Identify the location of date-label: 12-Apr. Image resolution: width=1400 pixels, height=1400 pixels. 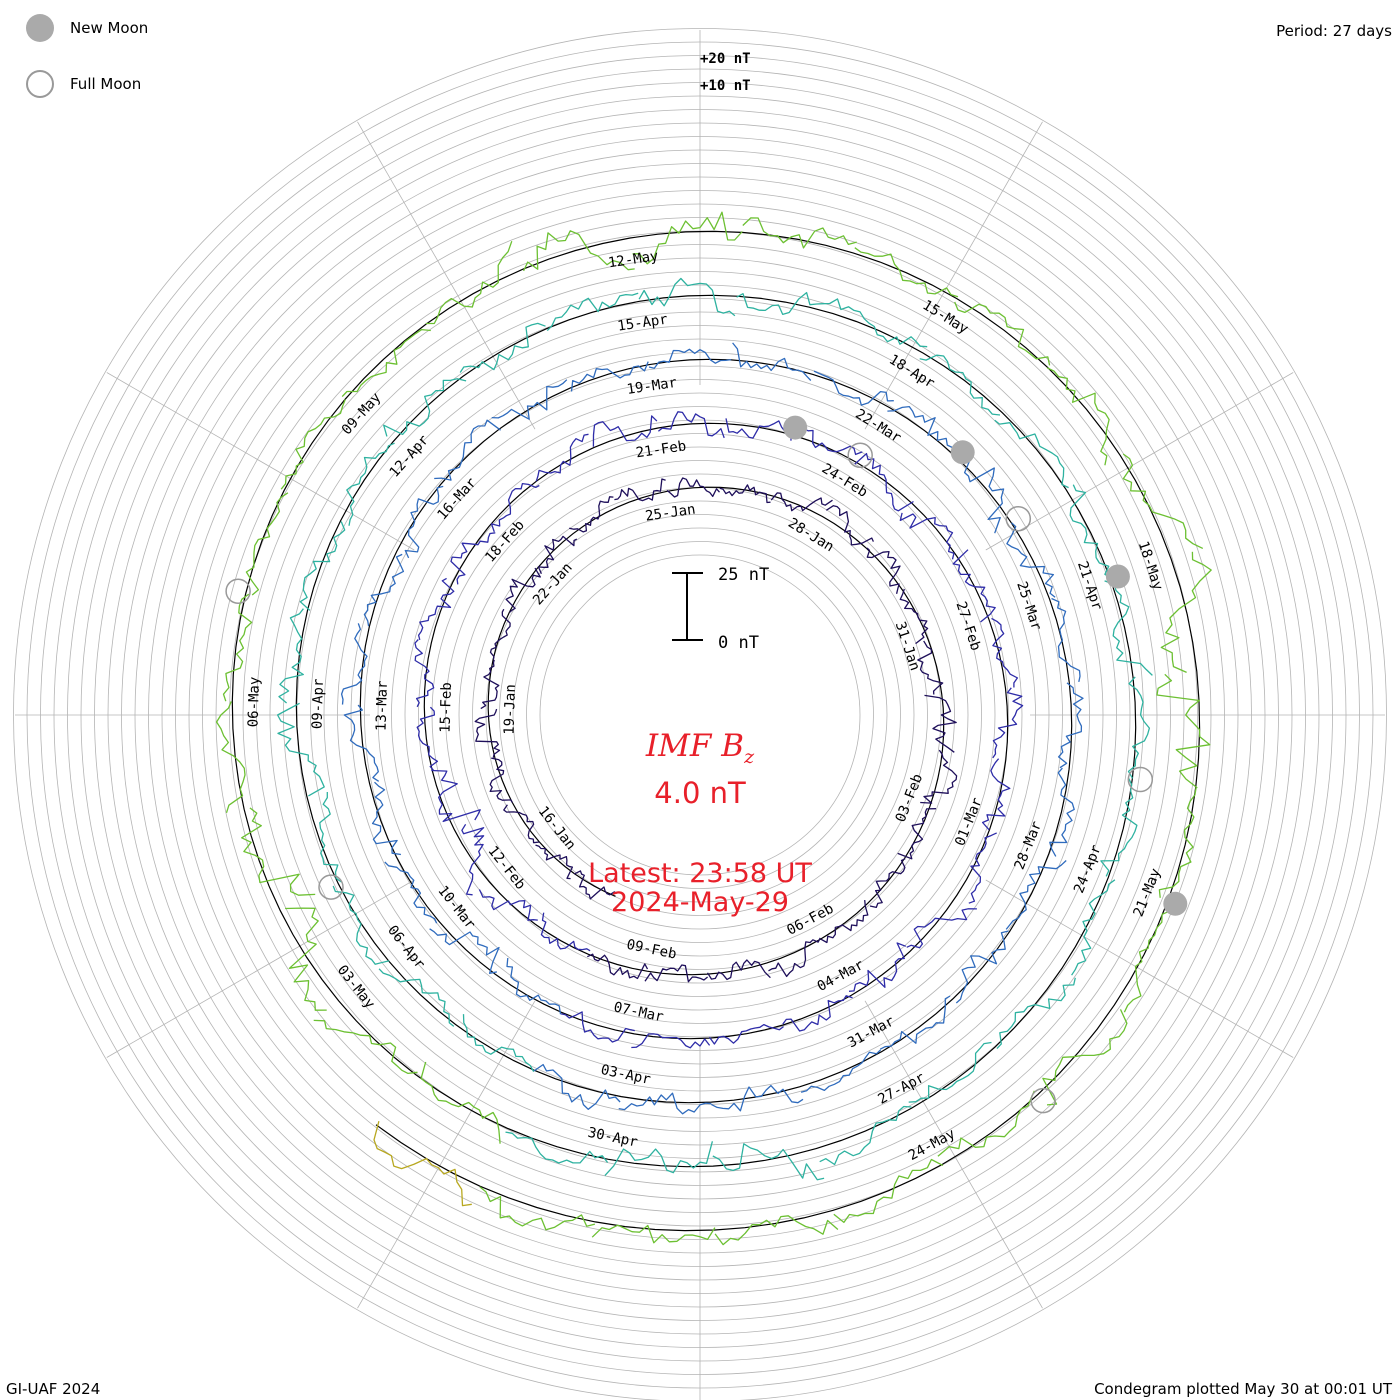
(410, 456).